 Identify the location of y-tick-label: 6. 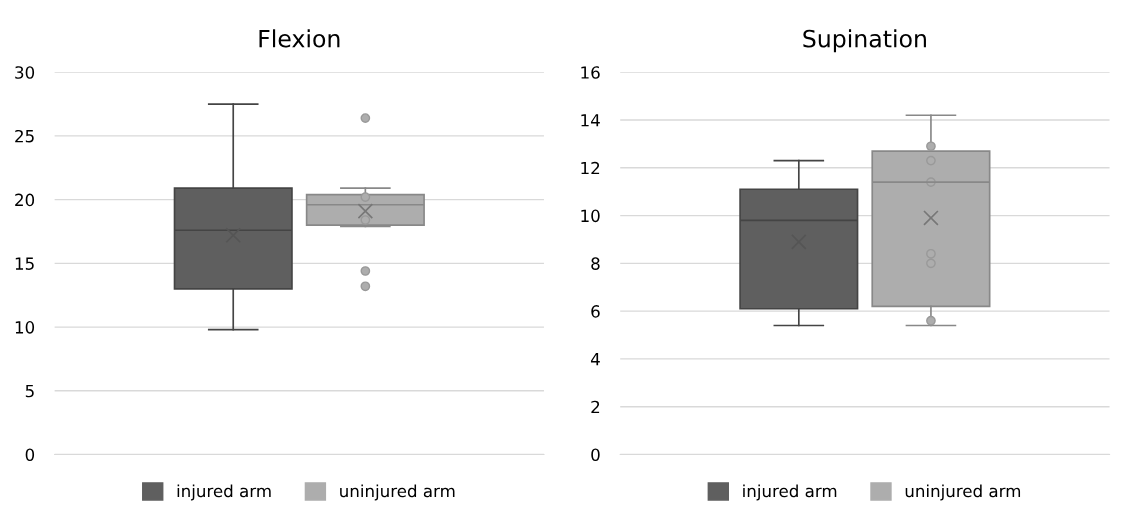
(595, 311).